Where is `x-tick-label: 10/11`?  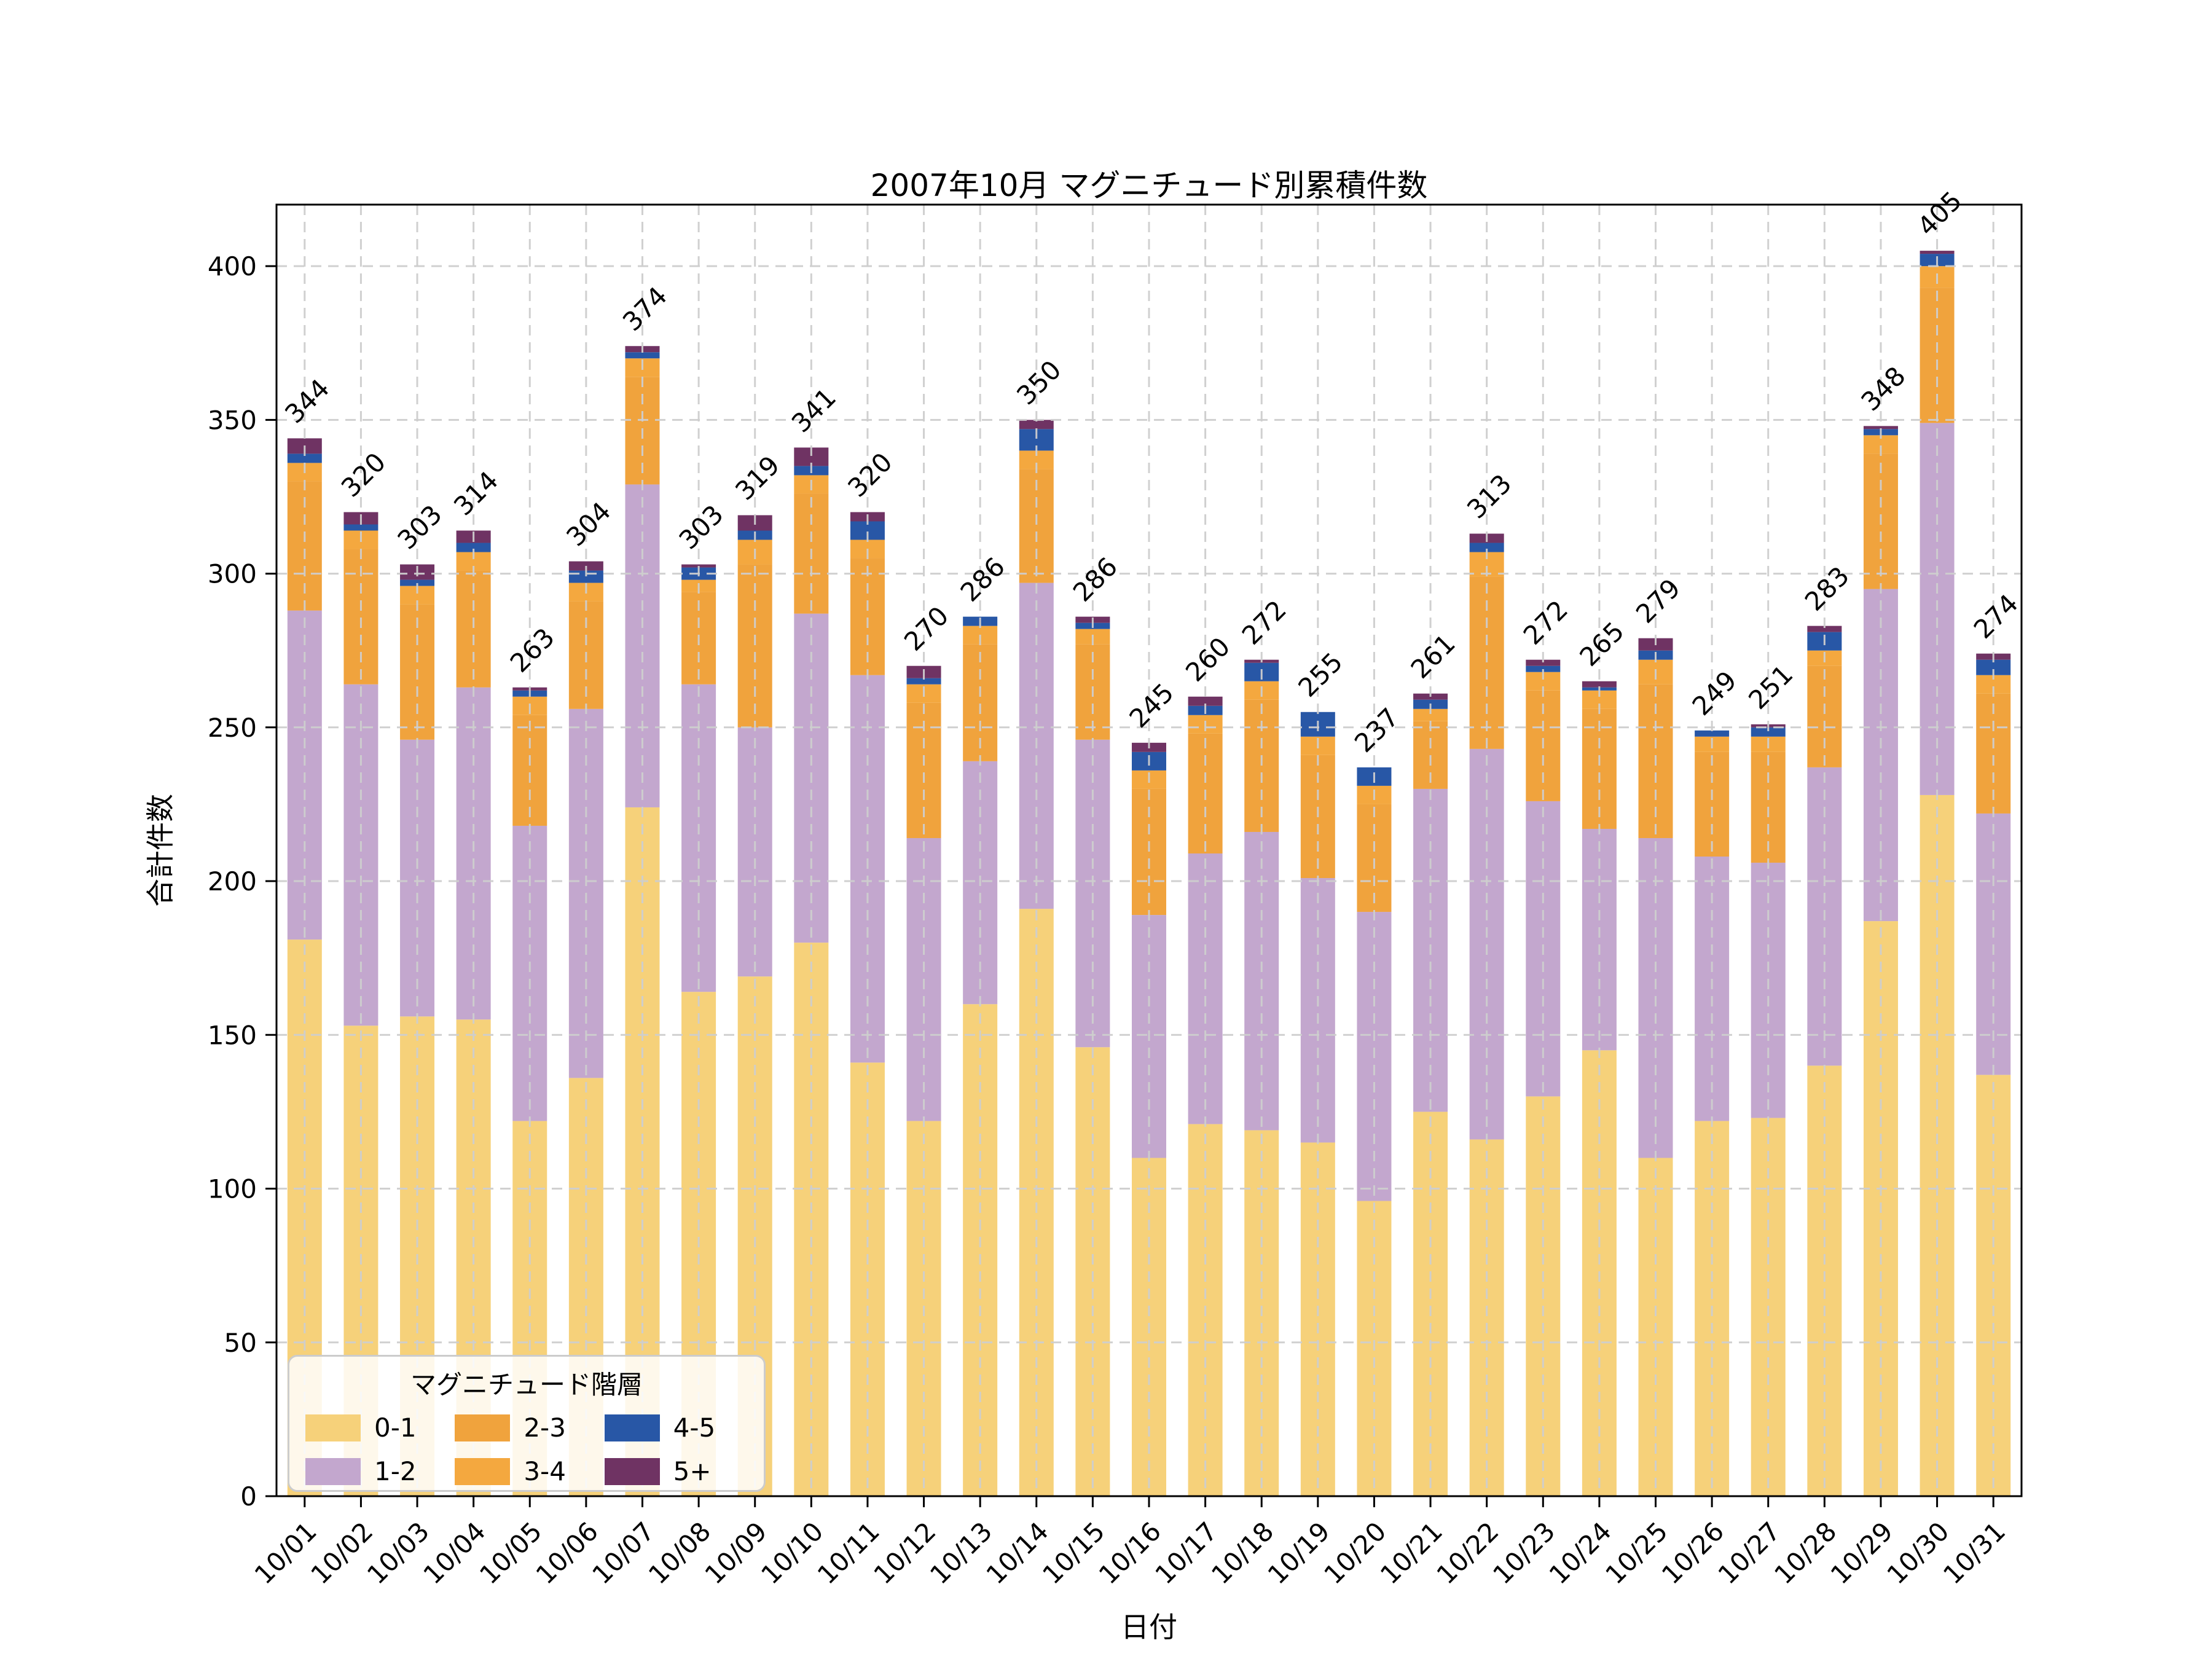 x-tick-label: 10/11 is located at coordinates (848, 1553).